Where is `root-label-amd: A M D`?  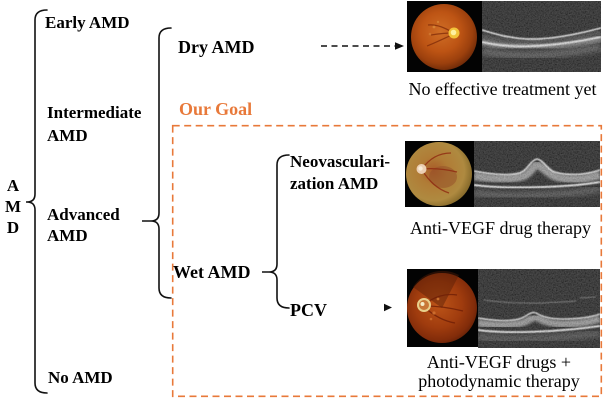
root-label-amd: A M D is located at coordinates (13, 206).